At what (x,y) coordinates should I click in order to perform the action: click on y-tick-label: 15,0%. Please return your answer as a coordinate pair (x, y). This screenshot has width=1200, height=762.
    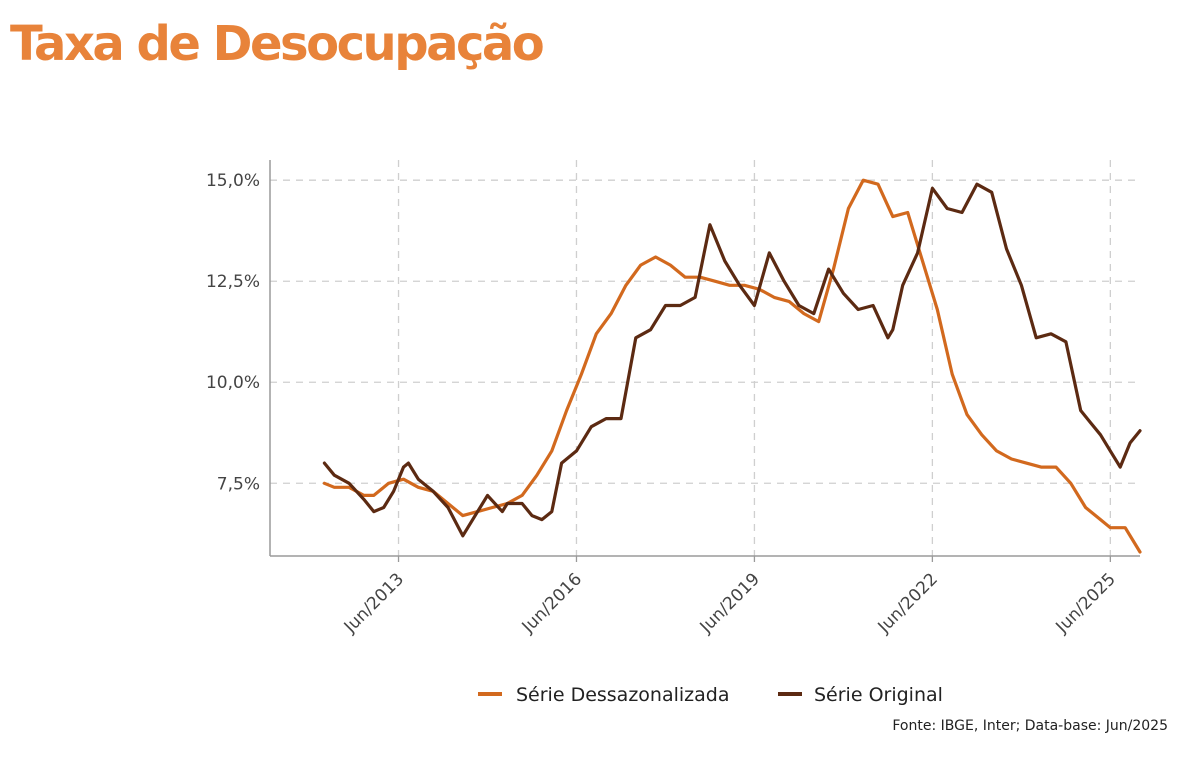
    Looking at the image, I should click on (233, 181).